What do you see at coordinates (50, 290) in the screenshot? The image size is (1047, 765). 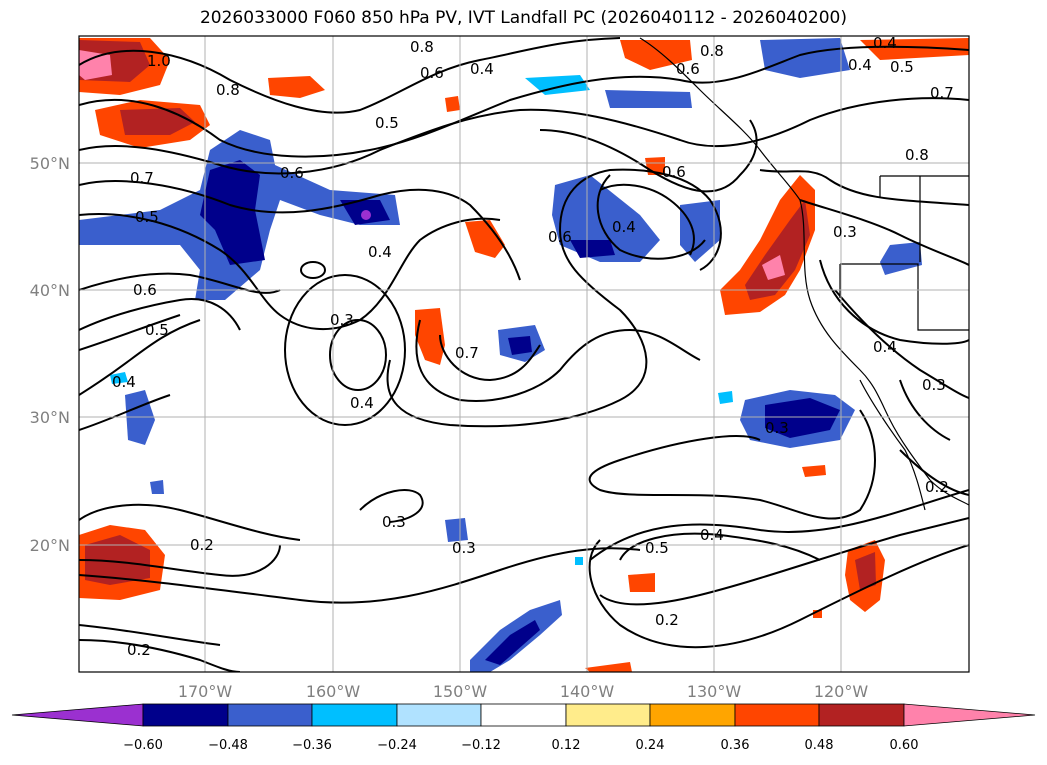 I see `lat-label: 40°N` at bounding box center [50, 290].